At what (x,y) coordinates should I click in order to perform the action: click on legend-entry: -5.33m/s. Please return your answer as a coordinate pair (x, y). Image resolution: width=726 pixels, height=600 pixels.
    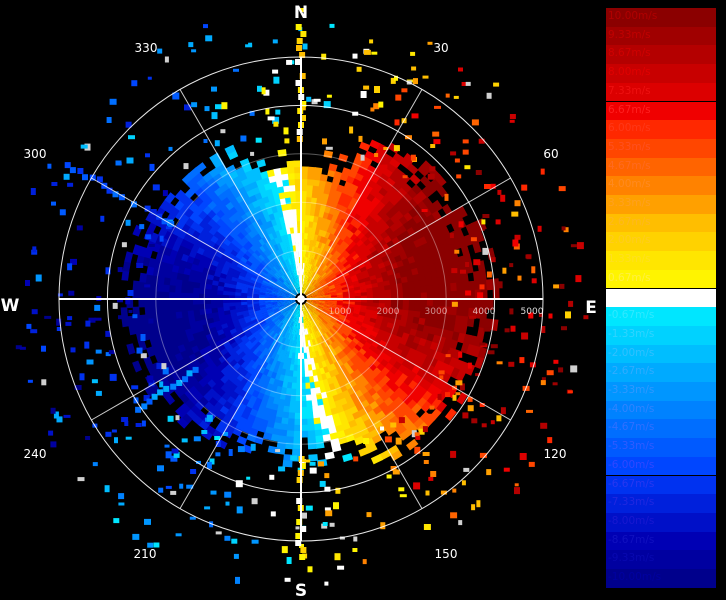
    Looking at the image, I should click on (661, 447).